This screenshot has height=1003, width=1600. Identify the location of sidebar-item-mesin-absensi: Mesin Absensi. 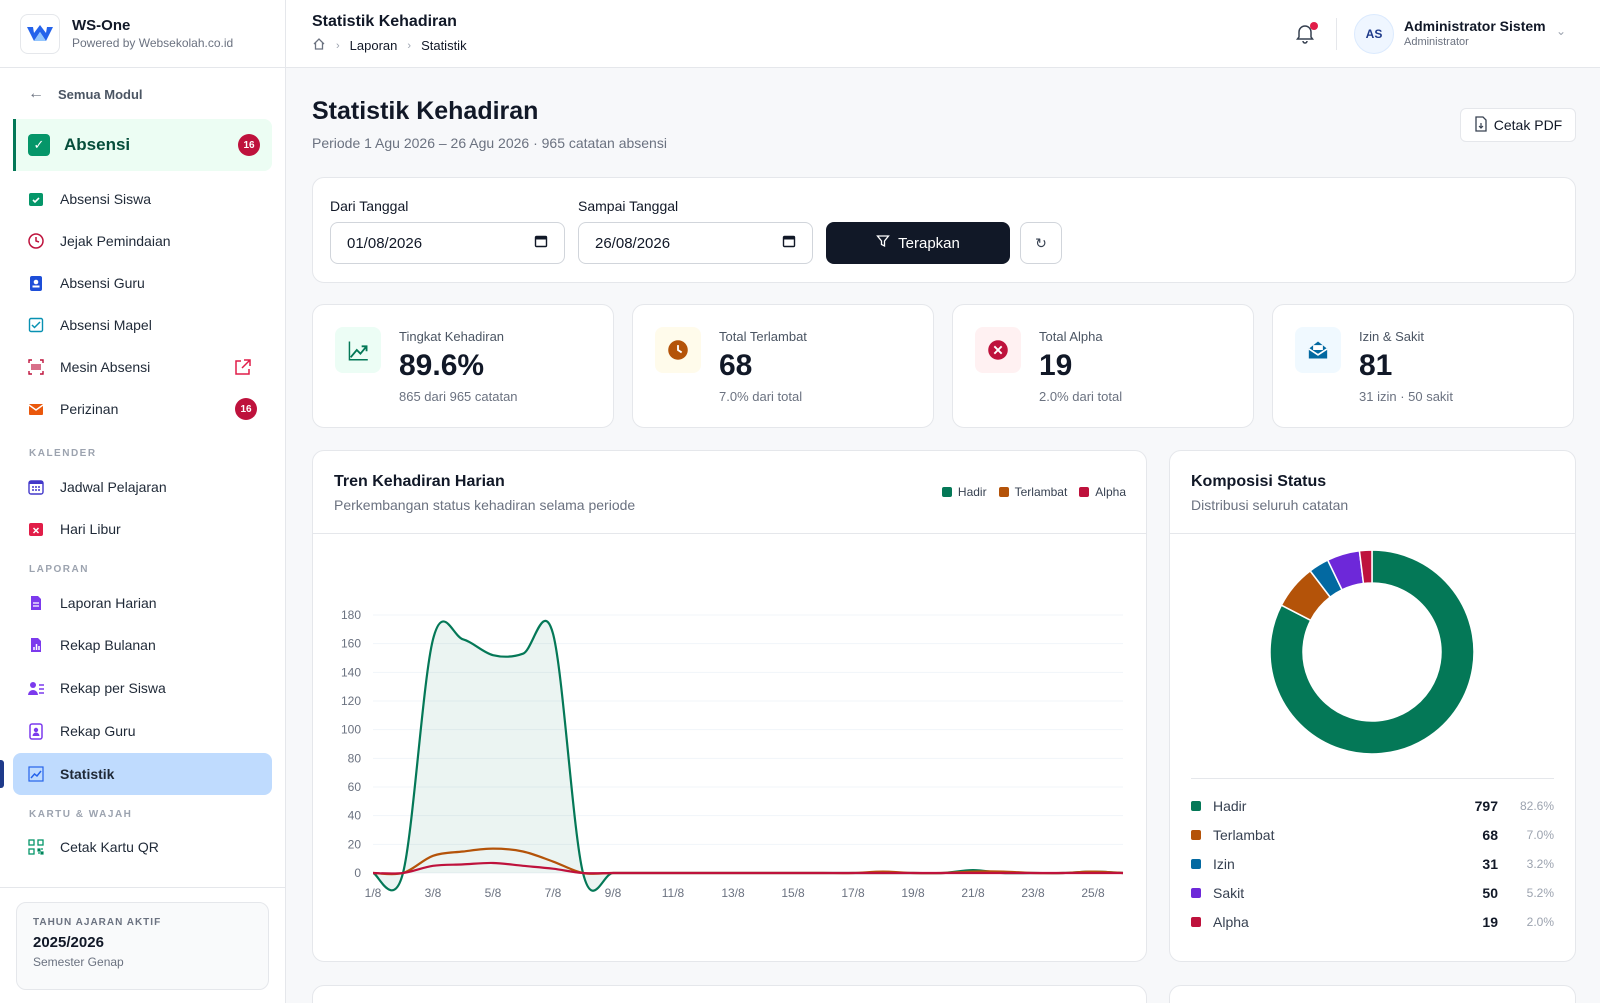
(142, 367).